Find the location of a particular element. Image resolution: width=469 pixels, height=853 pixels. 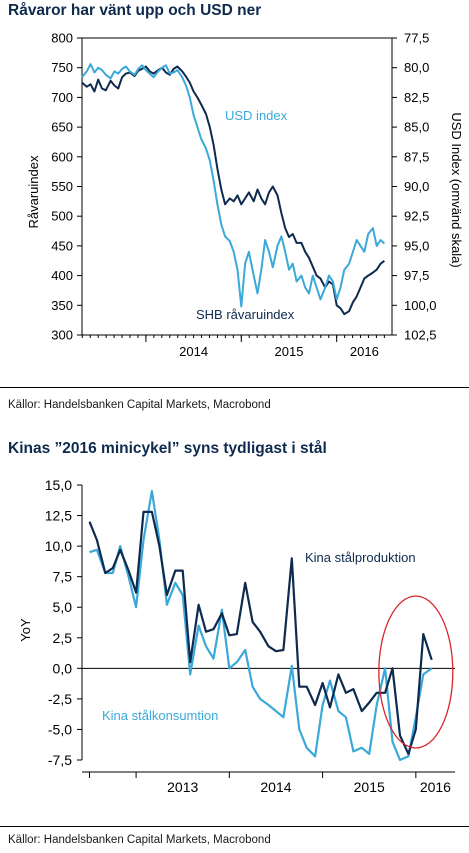

chart2-ytick-label-4: 2,5 is located at coordinates (63, 638).